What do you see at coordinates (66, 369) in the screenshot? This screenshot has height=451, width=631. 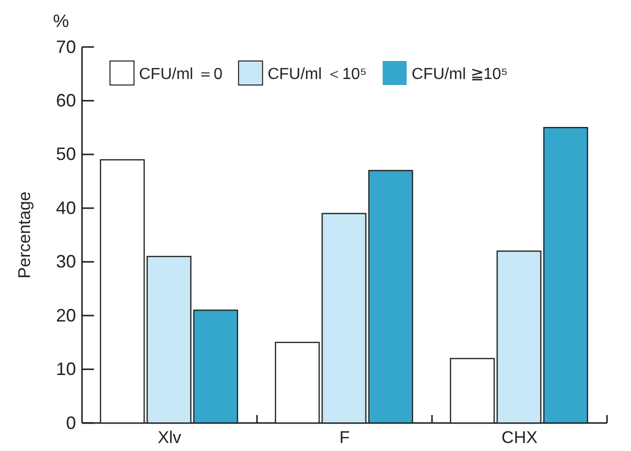 I see `y-tick-label: 10` at bounding box center [66, 369].